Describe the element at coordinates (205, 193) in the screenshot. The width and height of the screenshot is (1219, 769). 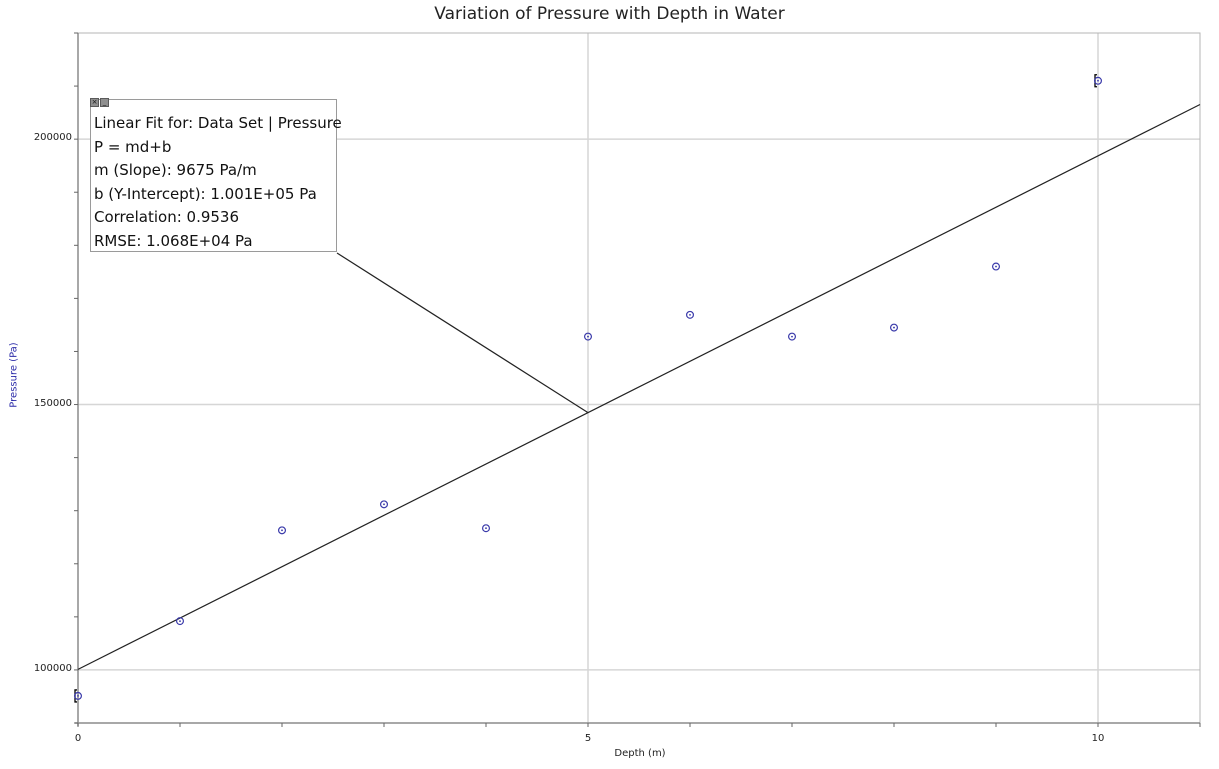
I see `fit-intercept: b (Y-Intercept): 1.001E+05 Pa` at that location.